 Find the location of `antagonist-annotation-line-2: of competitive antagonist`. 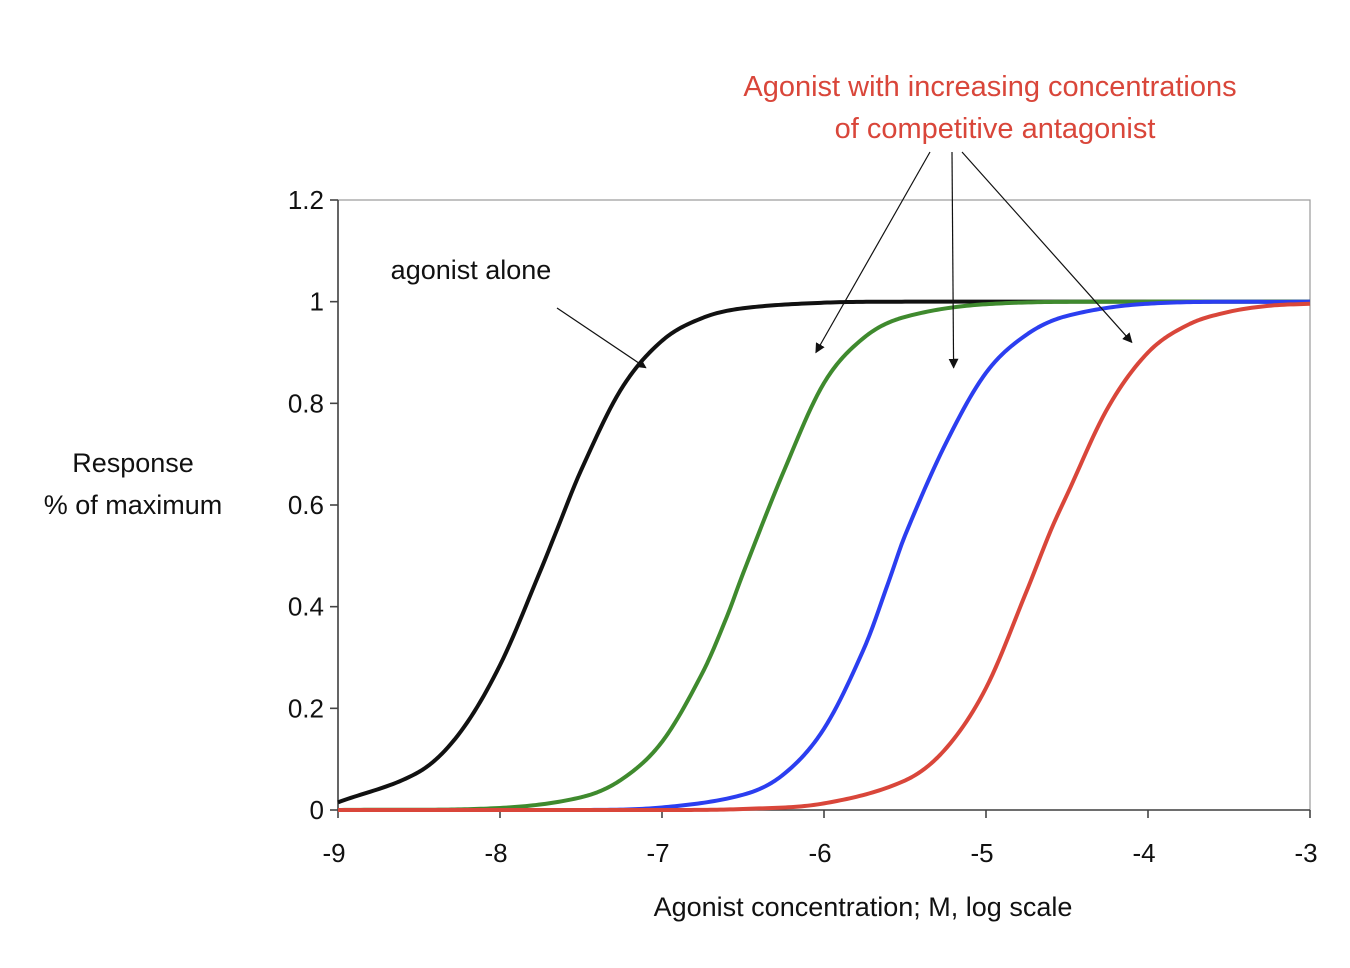

antagonist-annotation-line-2: of competitive antagonist is located at coordinates (995, 129).